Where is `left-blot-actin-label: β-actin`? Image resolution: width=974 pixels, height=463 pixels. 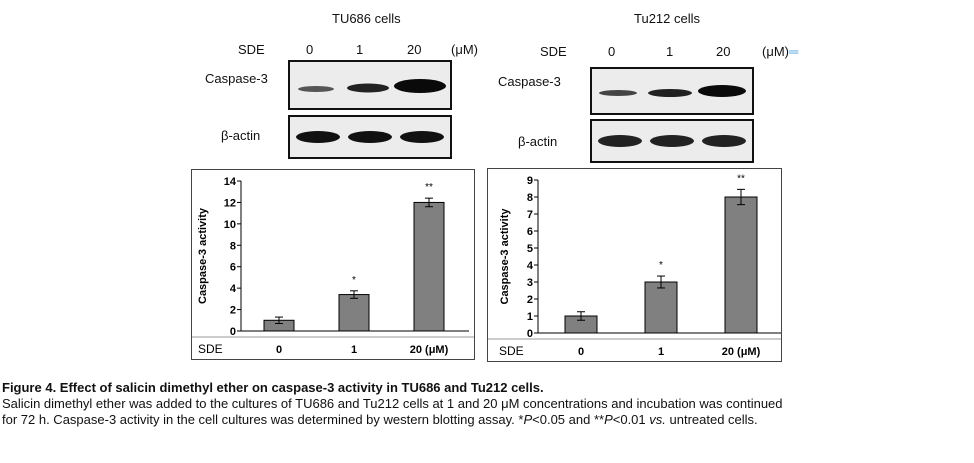 left-blot-actin-label: β-actin is located at coordinates (241, 135).